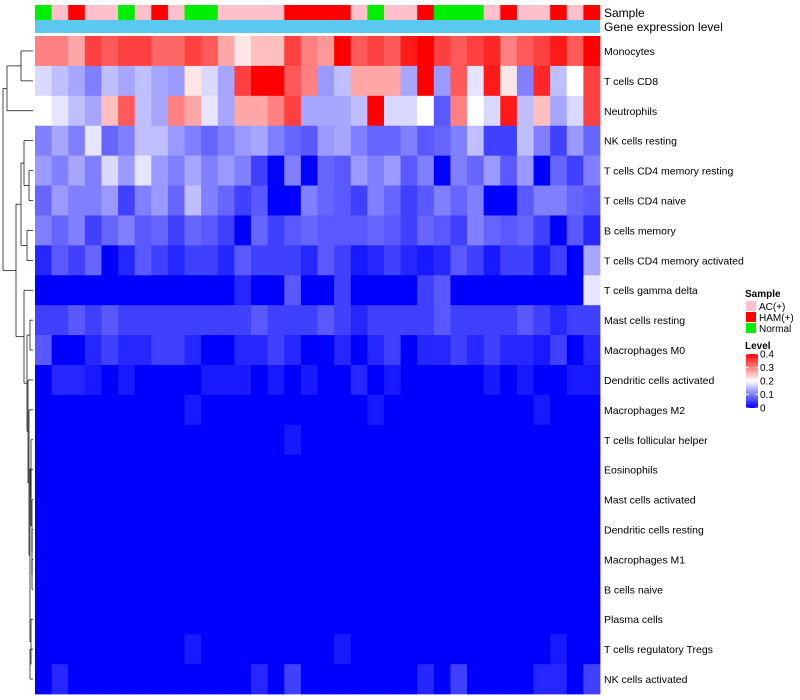  What do you see at coordinates (633, 590) in the screenshot?
I see `row-label: B cells naive` at bounding box center [633, 590].